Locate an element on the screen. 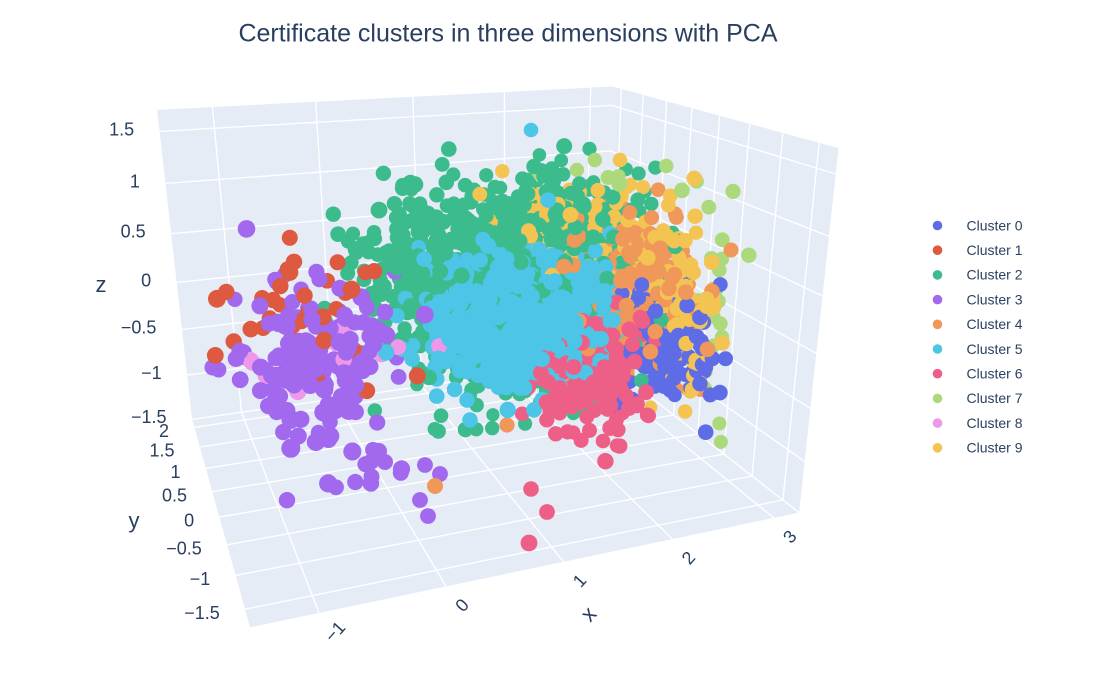  svg-text: Cluster 0 is located at coordinates (995, 225).